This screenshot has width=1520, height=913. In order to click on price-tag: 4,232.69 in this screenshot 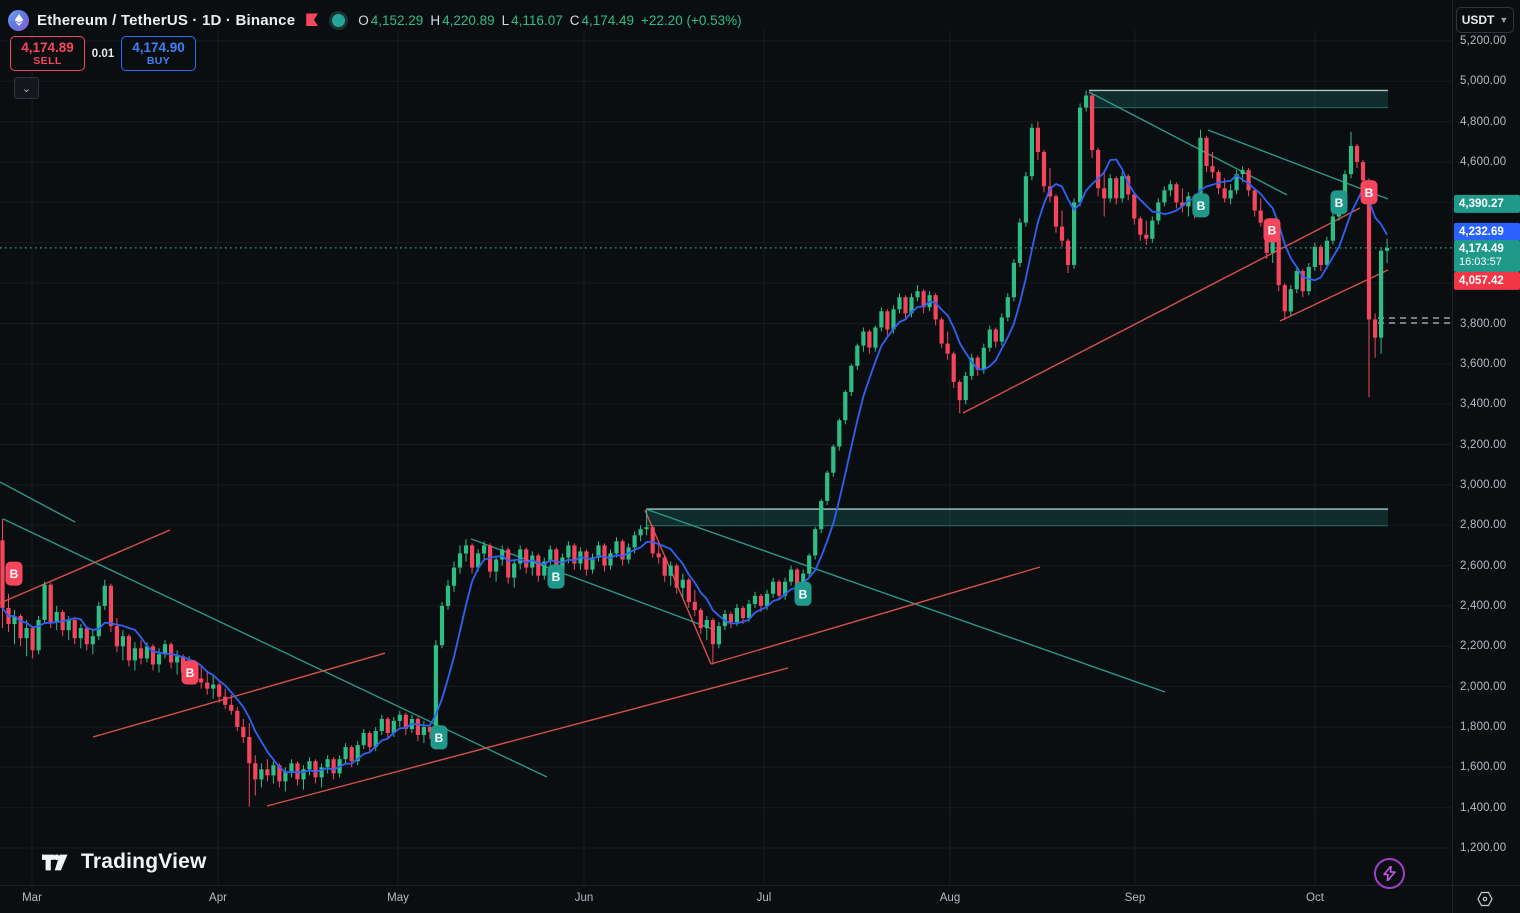, I will do `click(1487, 232)`.